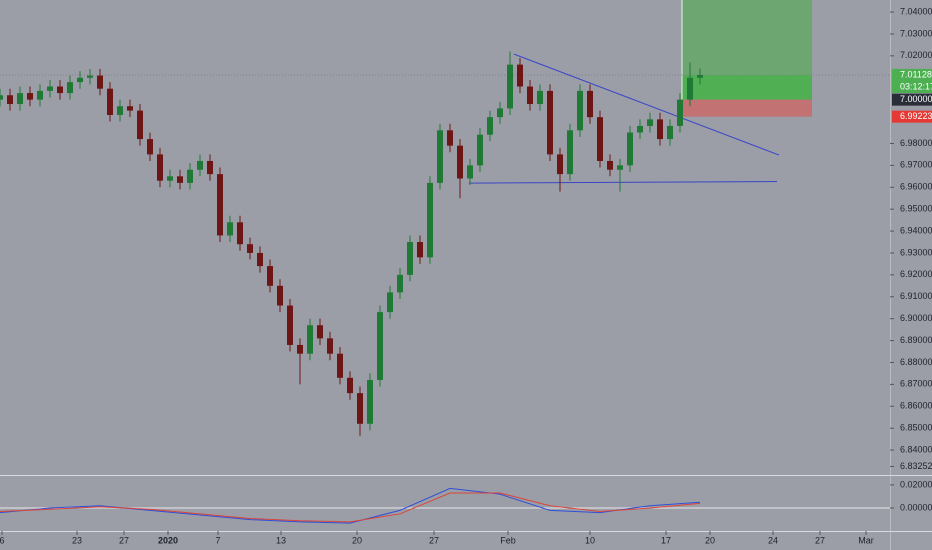 This screenshot has width=932, height=550. What do you see at coordinates (916, 187) in the screenshot?
I see `y-tick-label: 6.96000` at bounding box center [916, 187].